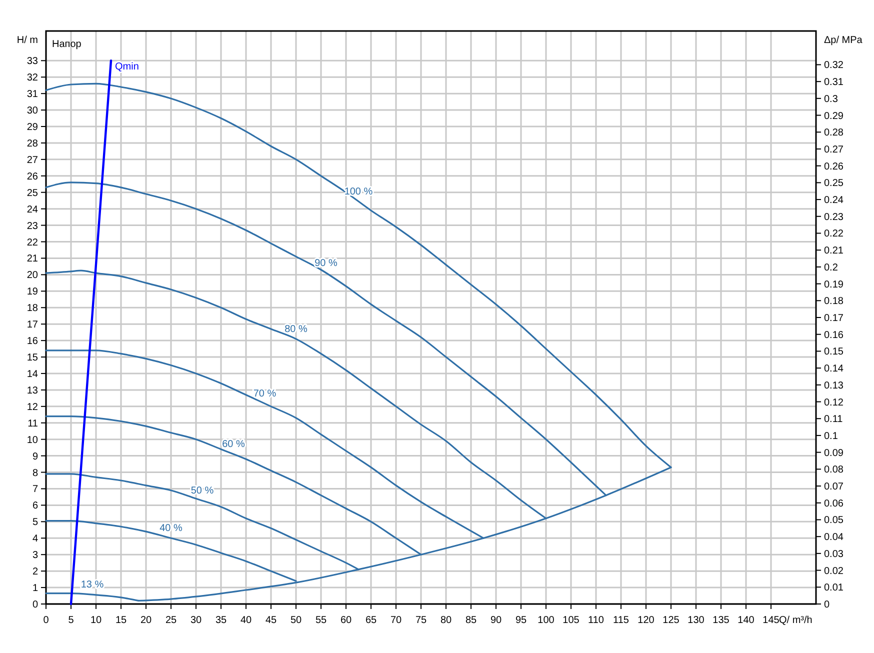 The image size is (874, 653). What do you see at coordinates (32, 276) in the screenshot?
I see `y-tick-label: 20` at bounding box center [32, 276].